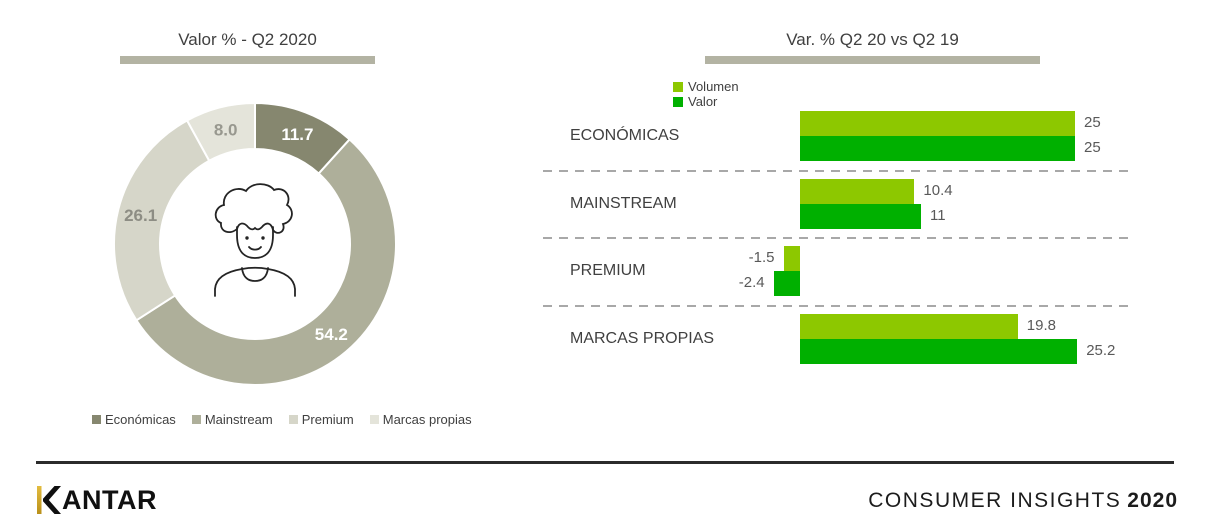  I want to click on kantar-logo: ANTAR, so click(96, 500).